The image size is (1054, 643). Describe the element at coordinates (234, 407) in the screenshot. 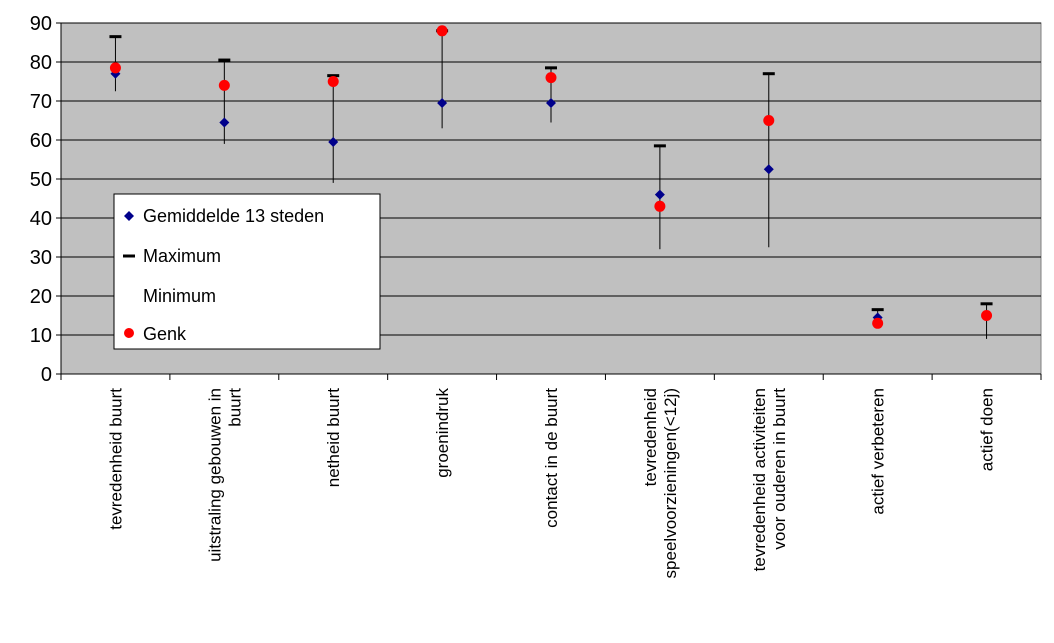

I see `x-category-label: buurt` at that location.